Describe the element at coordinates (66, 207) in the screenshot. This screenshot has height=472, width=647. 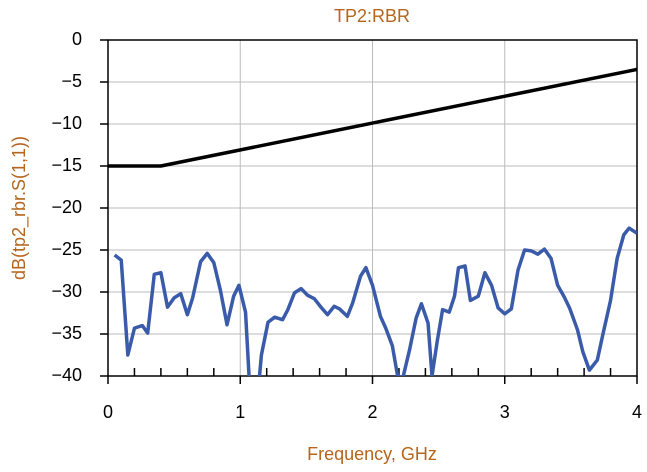
I see `y-tick-label: −20` at that location.